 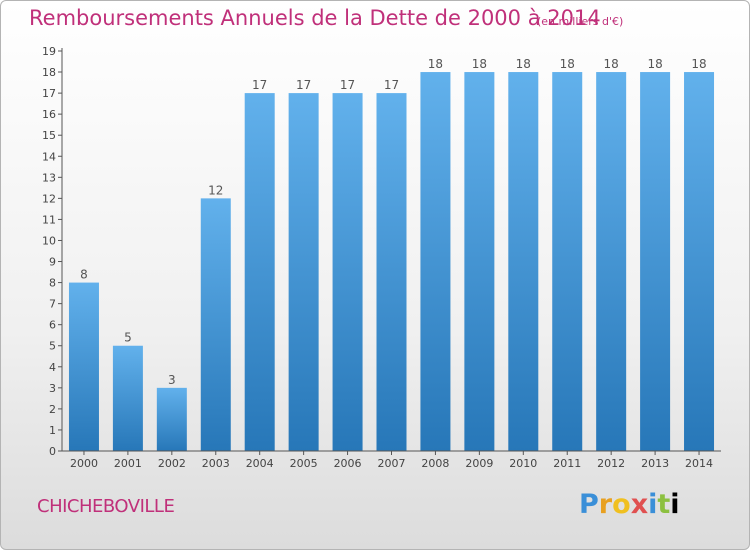 What do you see at coordinates (49, 198) in the screenshot?
I see `y-tick-label: 12` at bounding box center [49, 198].